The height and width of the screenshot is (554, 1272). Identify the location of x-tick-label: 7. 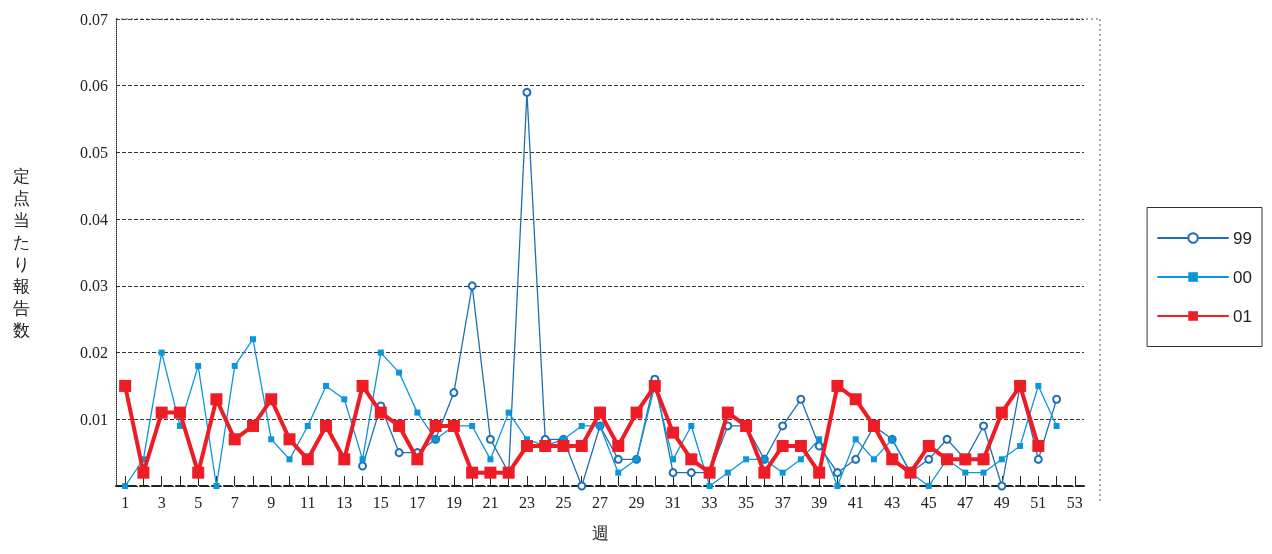
(234, 502).